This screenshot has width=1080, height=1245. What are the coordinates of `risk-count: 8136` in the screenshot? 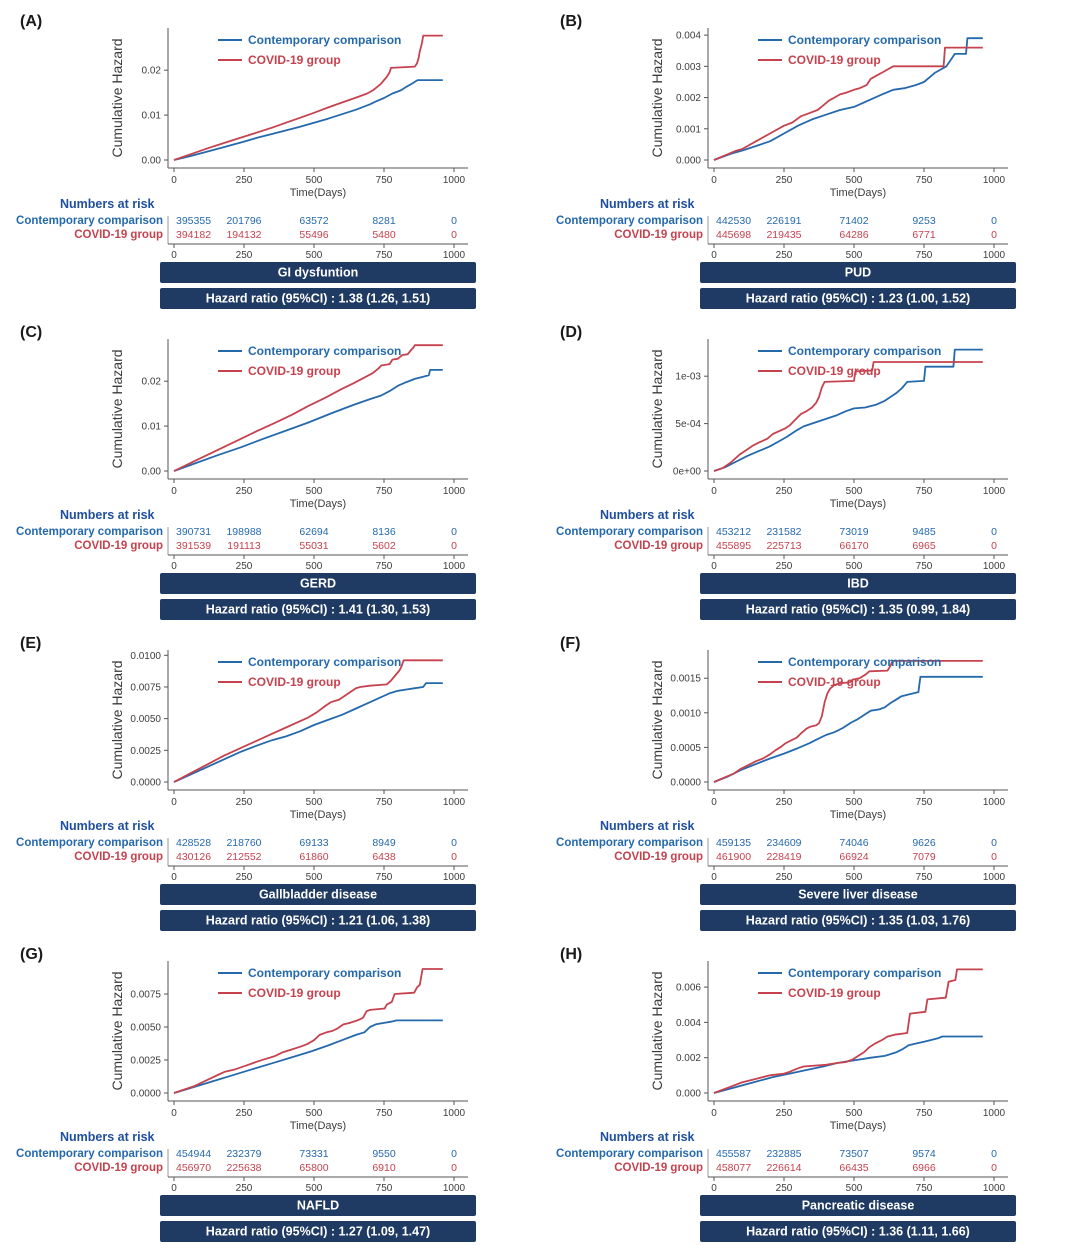 It's located at (384, 532).